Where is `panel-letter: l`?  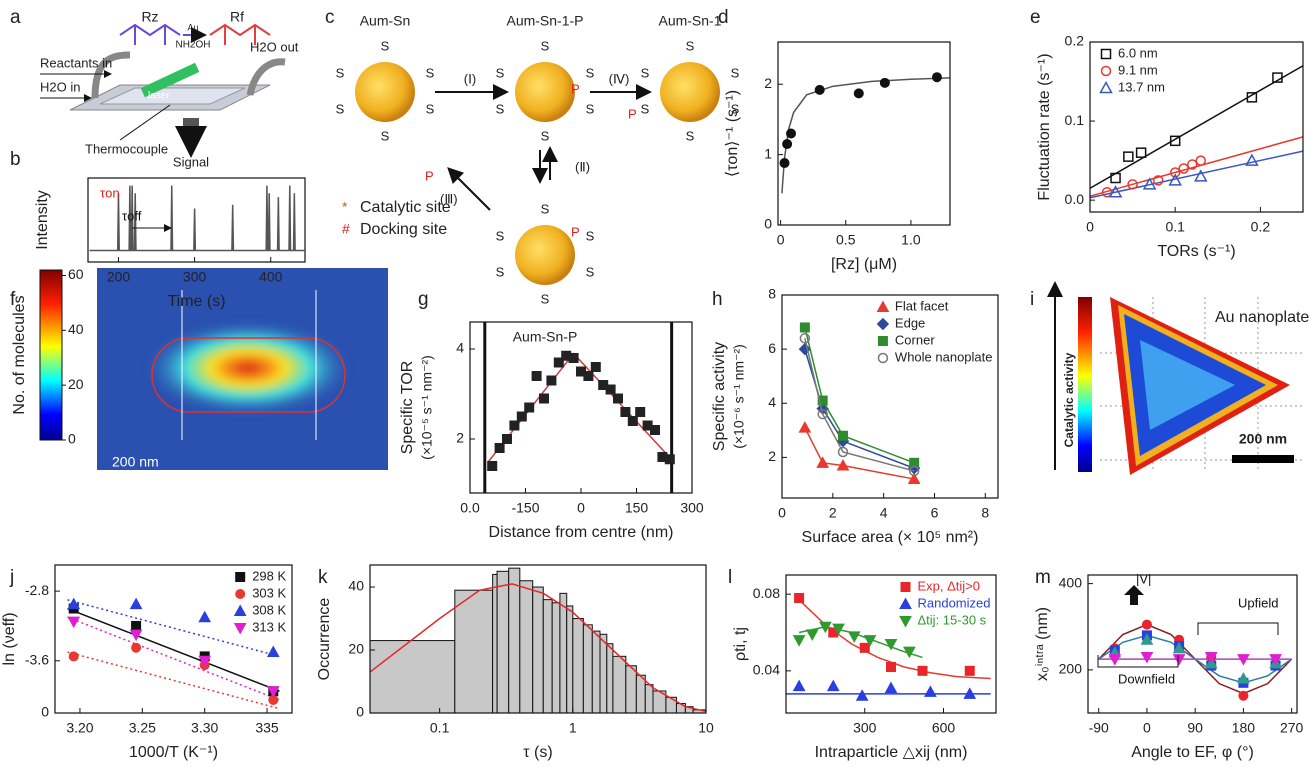 panel-letter: l is located at coordinates (730, 577).